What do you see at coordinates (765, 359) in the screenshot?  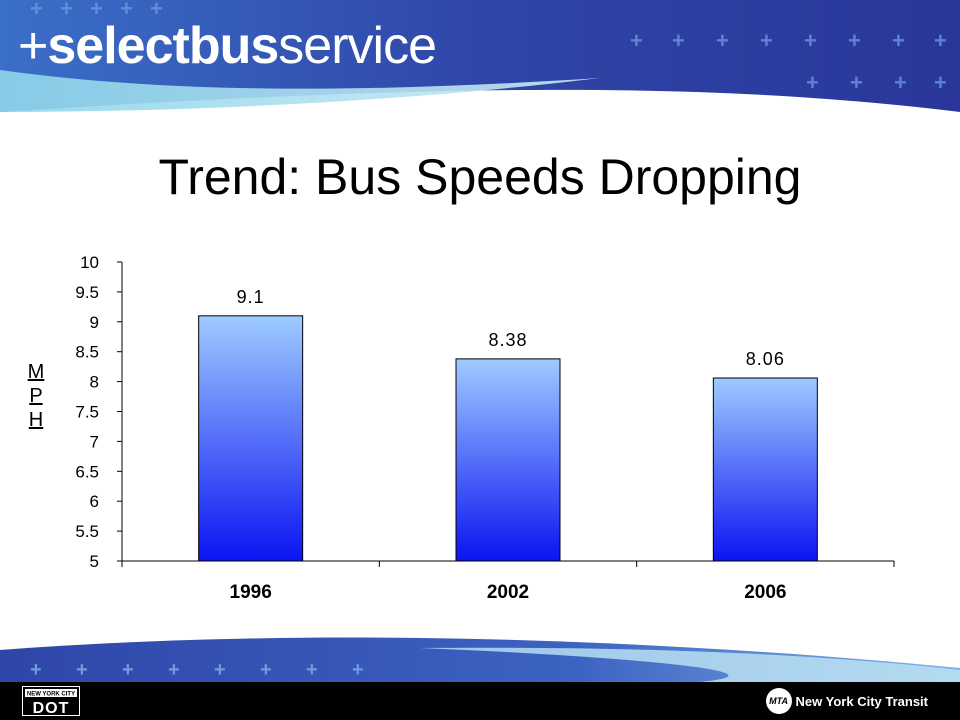 I see `bar-data-label: 8.06` at bounding box center [765, 359].